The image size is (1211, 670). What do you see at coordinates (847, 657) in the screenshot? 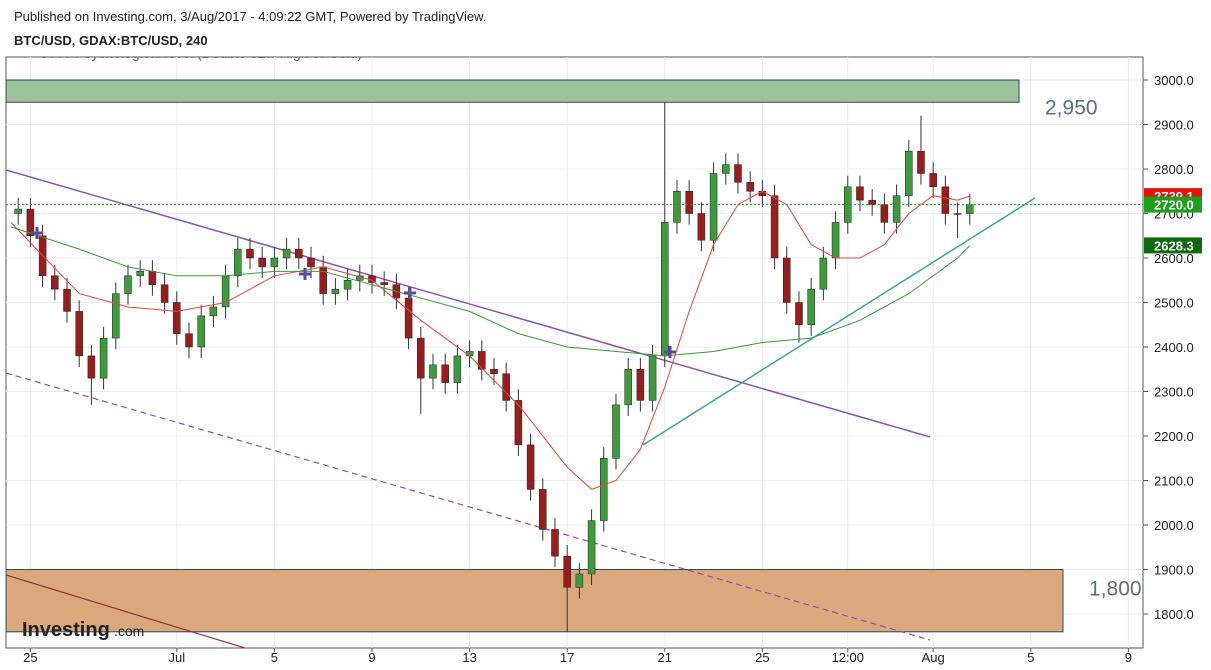
I see `x-tick-label: 12:00` at bounding box center [847, 657].